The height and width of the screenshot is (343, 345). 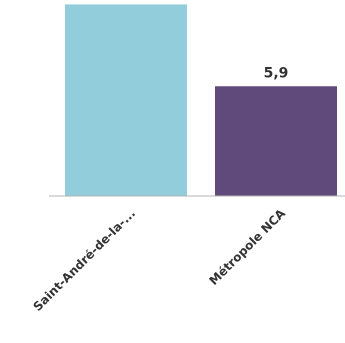 What do you see at coordinates (276, 73) in the screenshot?
I see `data-label-2: 5,9` at bounding box center [276, 73].